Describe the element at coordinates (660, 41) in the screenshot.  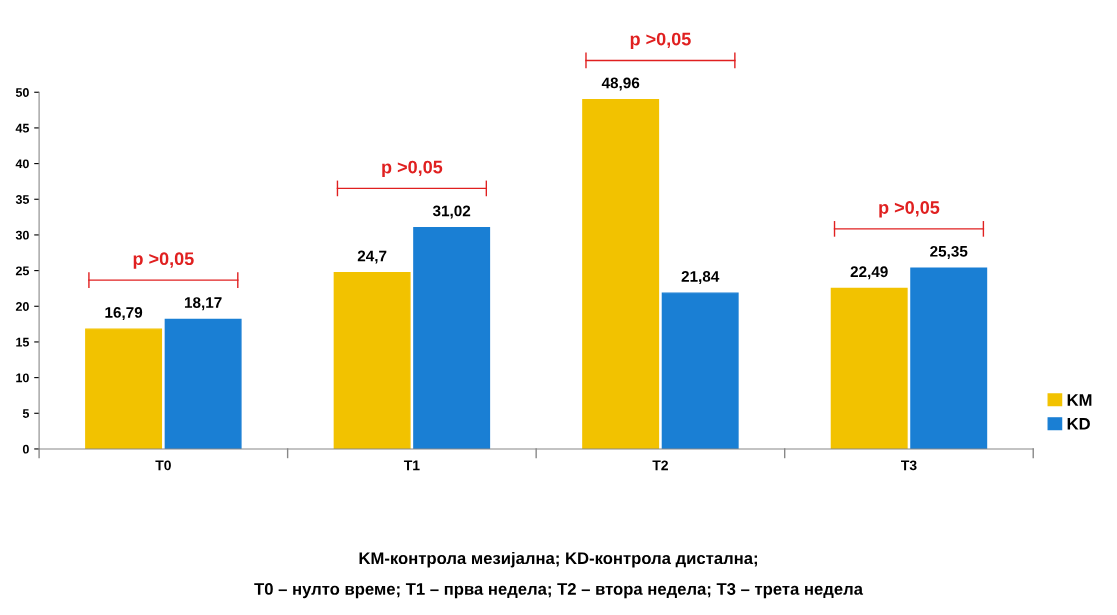
I see `text: p >0,05` at that location.